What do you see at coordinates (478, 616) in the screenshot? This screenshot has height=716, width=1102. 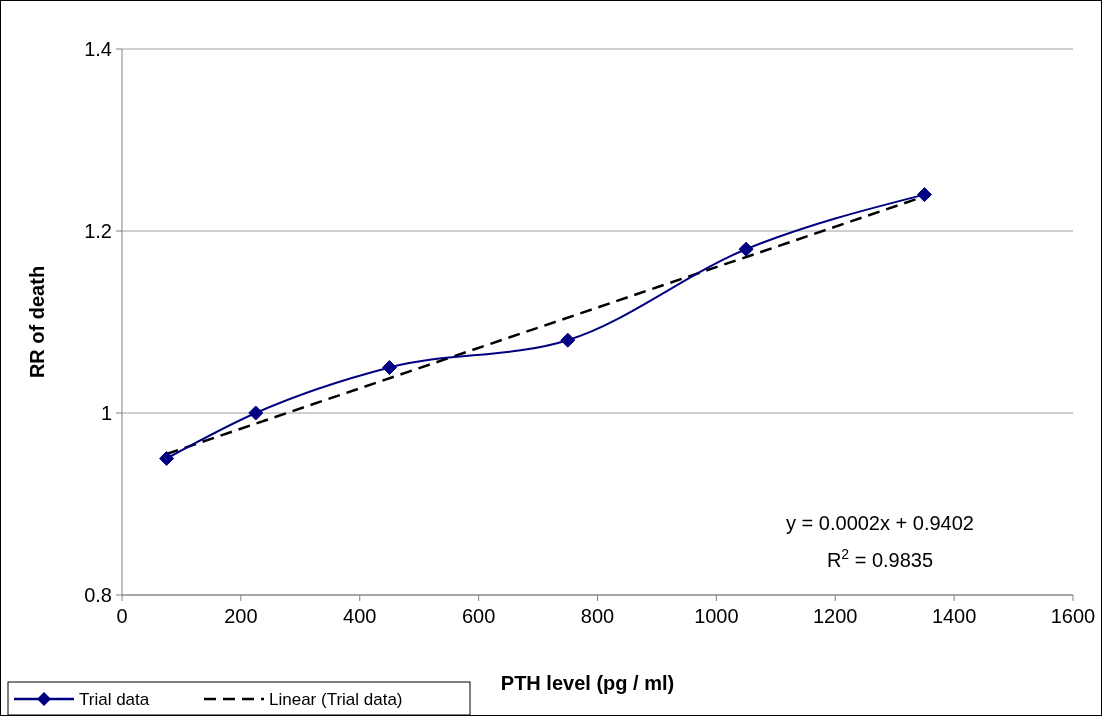 I see `x-tick-label: 600` at bounding box center [478, 616].